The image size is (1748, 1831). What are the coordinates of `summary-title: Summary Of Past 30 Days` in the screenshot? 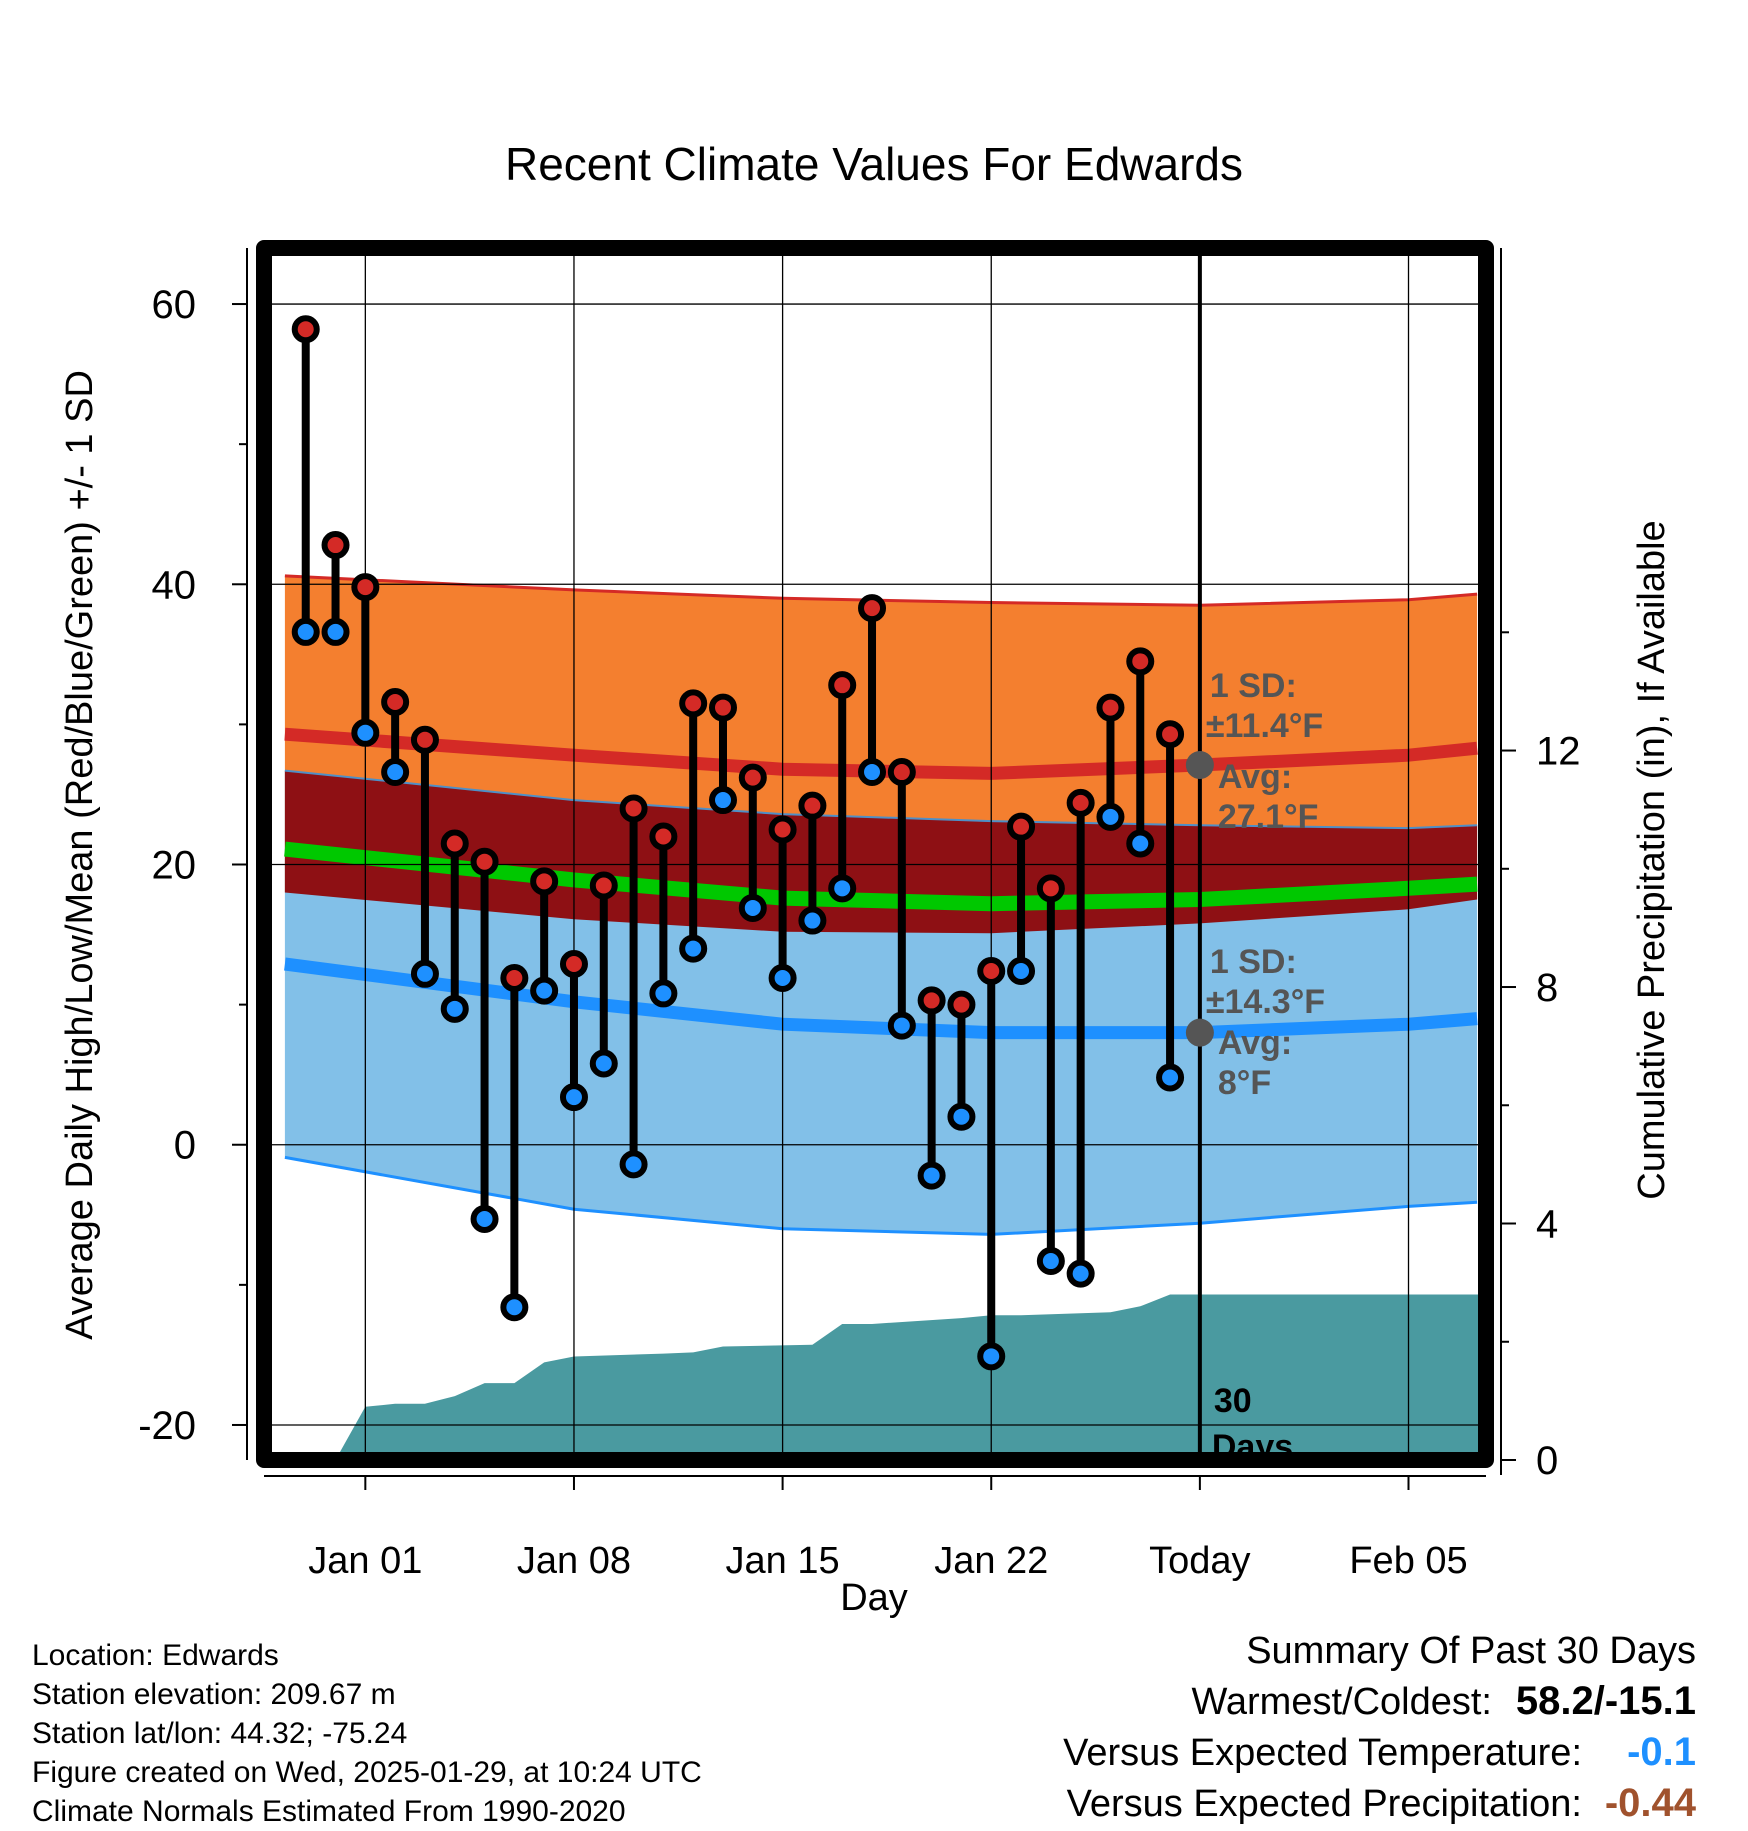 It's located at (1471, 1651).